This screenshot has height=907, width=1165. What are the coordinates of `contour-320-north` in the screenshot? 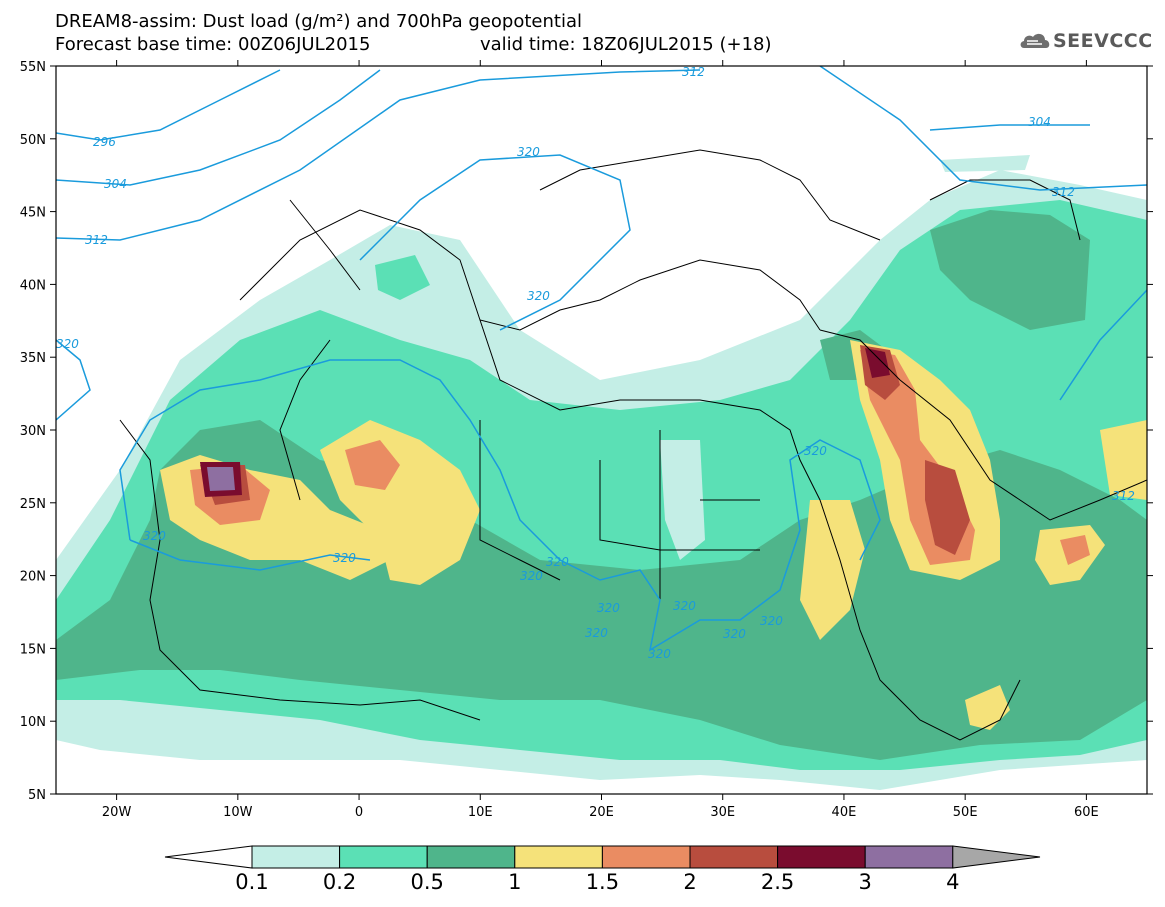 It's located at (495, 242).